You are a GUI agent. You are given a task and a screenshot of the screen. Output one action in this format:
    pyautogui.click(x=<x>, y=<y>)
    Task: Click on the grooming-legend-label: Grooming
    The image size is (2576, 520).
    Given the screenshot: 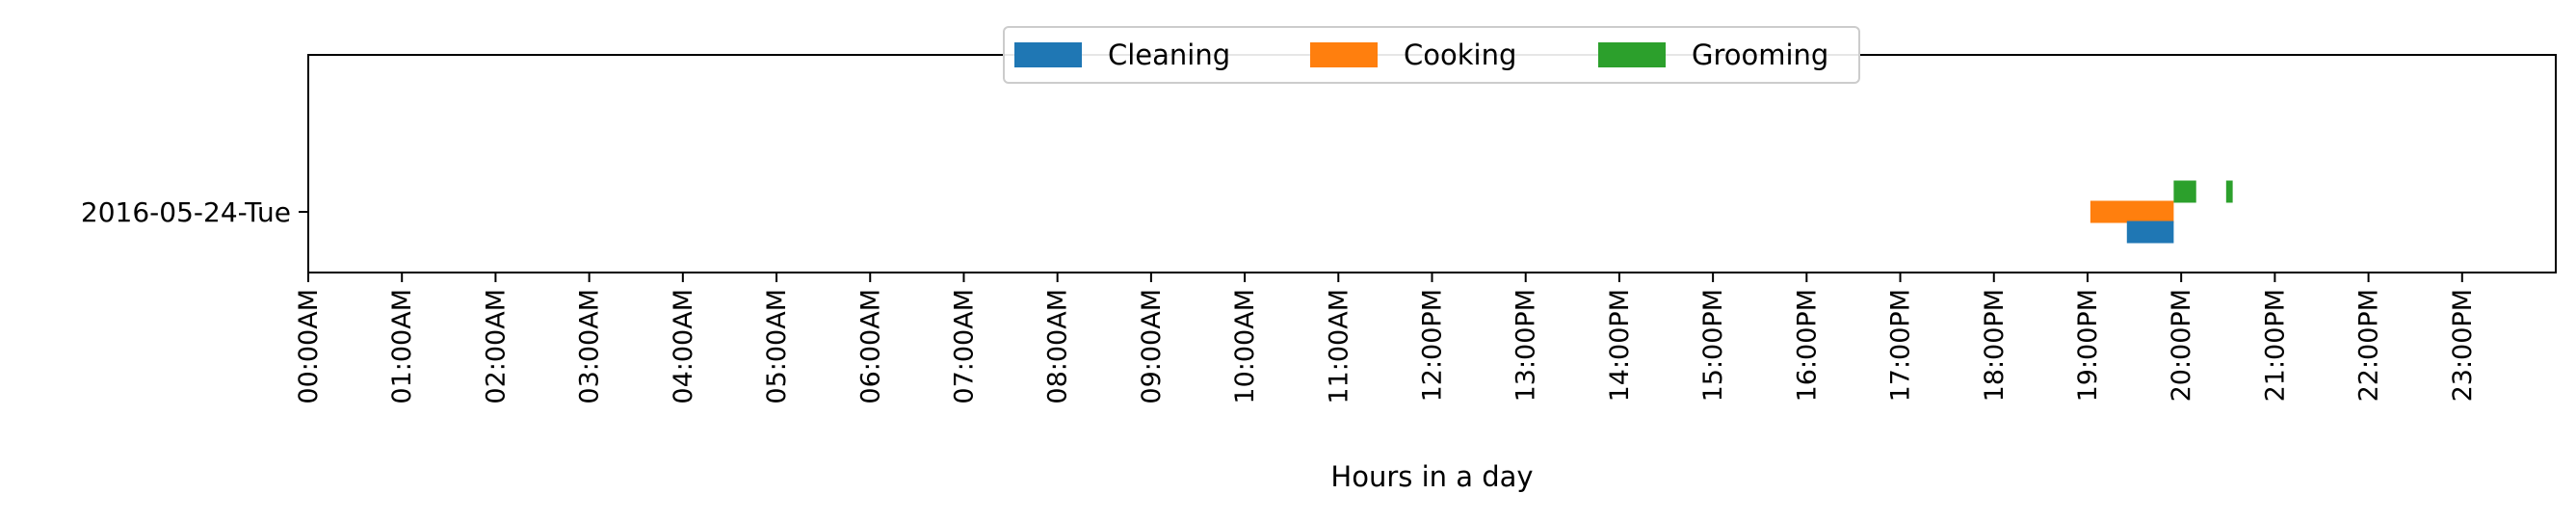 What is the action you would take?
    pyautogui.click(x=1760, y=55)
    